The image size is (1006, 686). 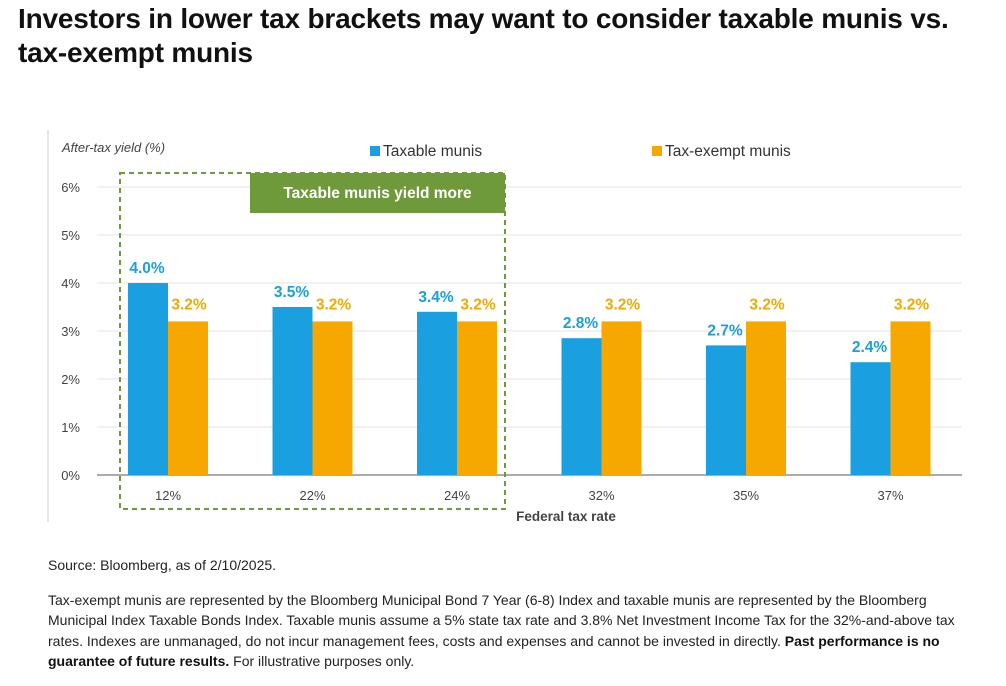 I want to click on footnote-tail: For illustrative purposes only., so click(x=324, y=661).